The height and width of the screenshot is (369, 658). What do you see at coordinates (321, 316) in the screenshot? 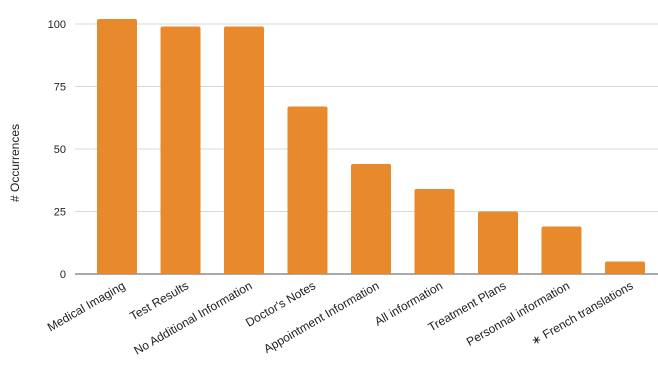
I see `x-category-label: Appointment Information` at bounding box center [321, 316].